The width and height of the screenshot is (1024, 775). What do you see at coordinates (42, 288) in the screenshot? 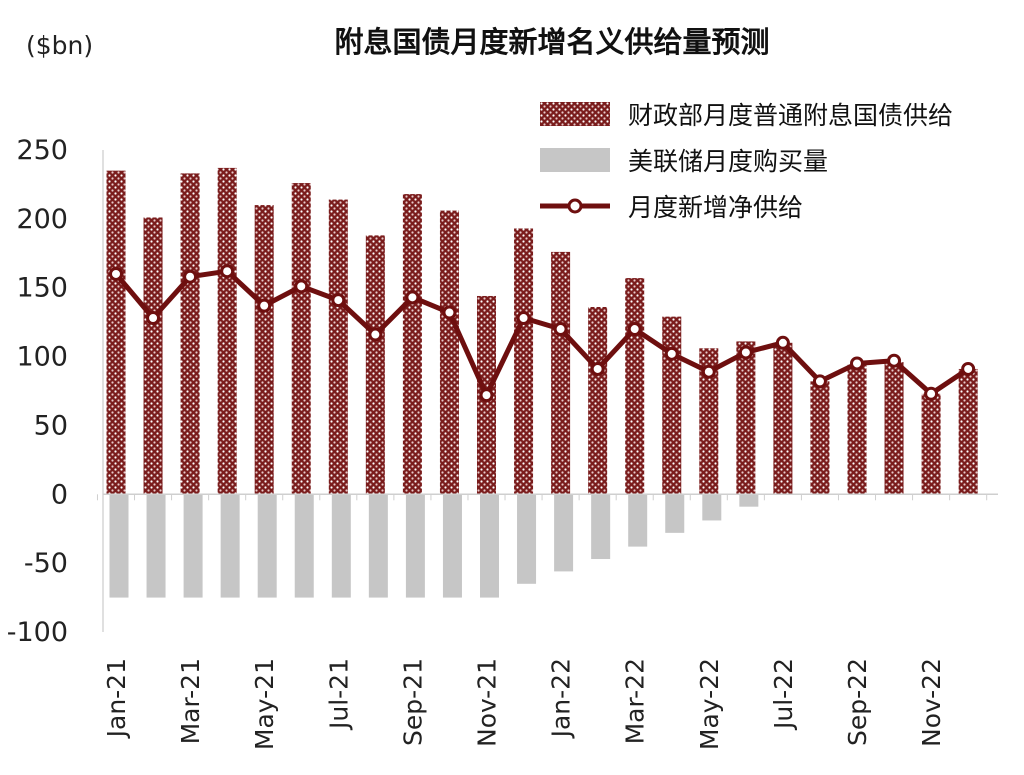
I see `y-tick-label: 150` at bounding box center [42, 288].